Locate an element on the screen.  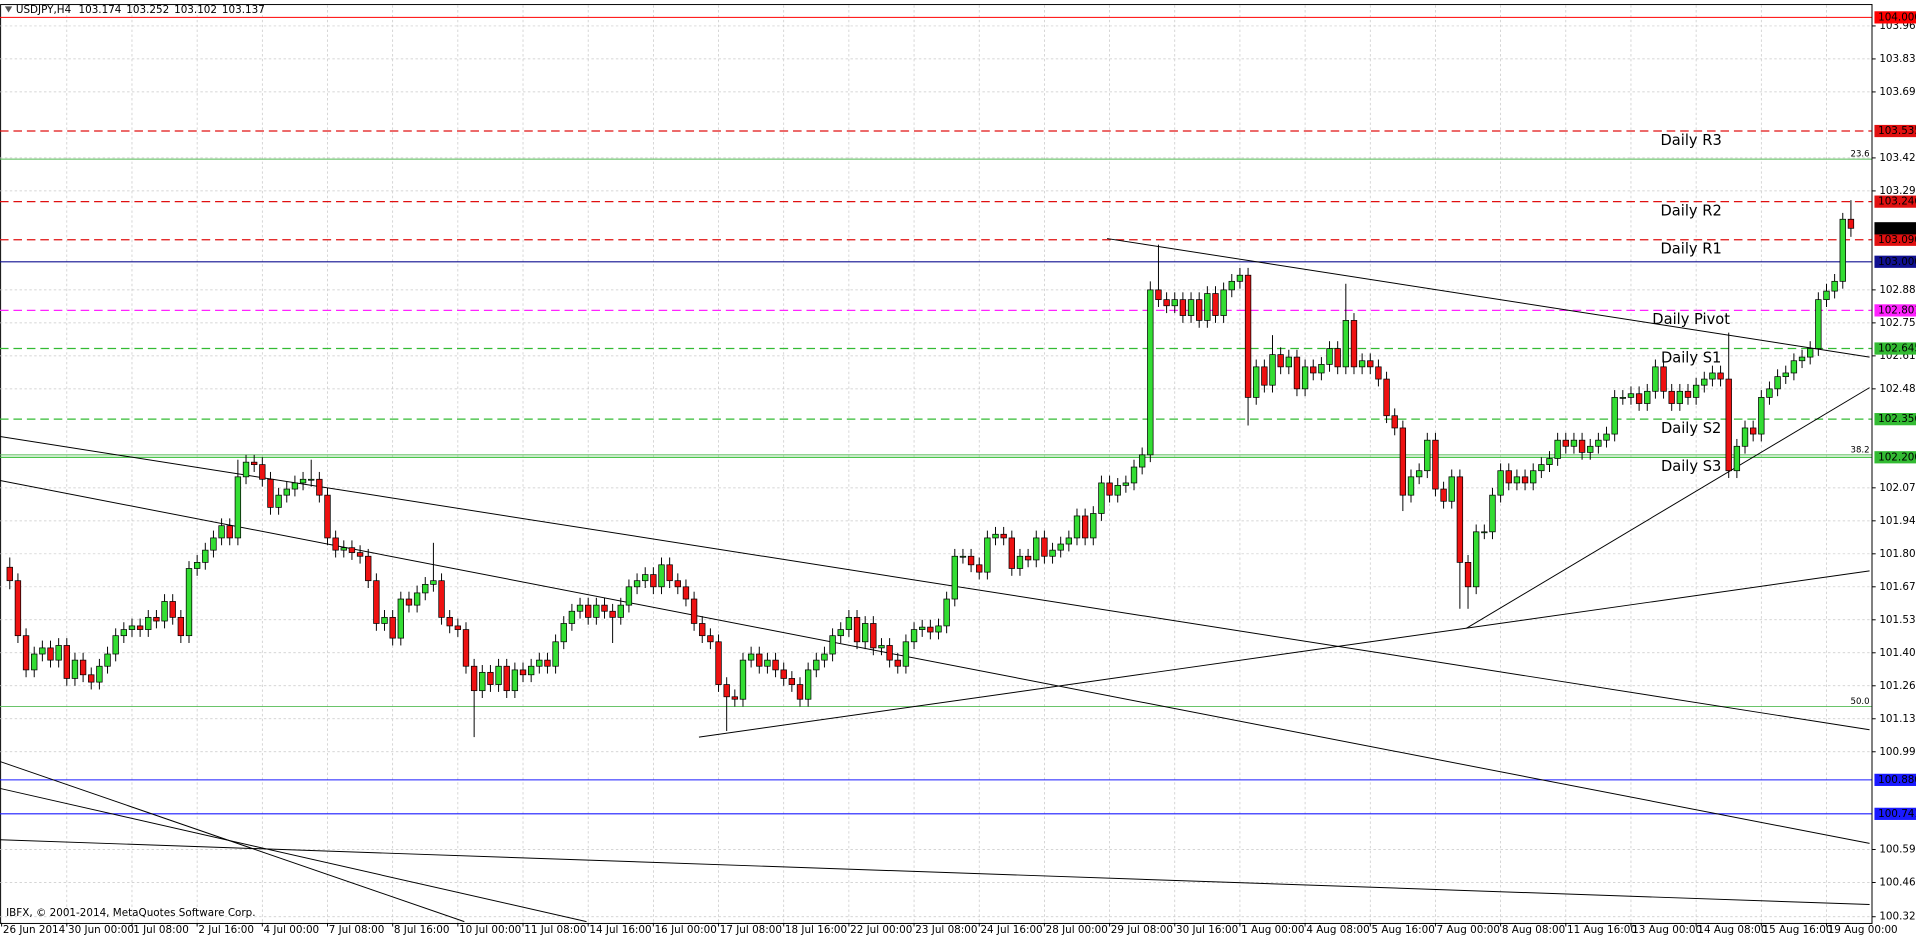
y-tick-label: 103.695 is located at coordinates (1897, 92).